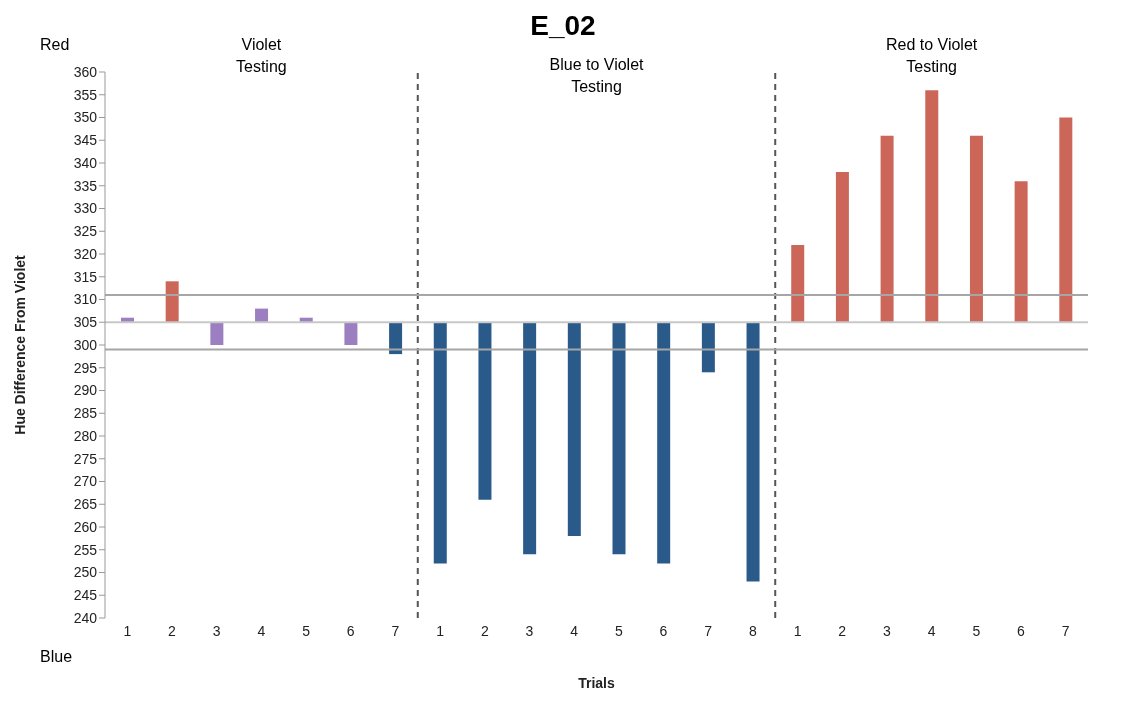  What do you see at coordinates (85, 572) in the screenshot?
I see `y-tick-label: 250` at bounding box center [85, 572].